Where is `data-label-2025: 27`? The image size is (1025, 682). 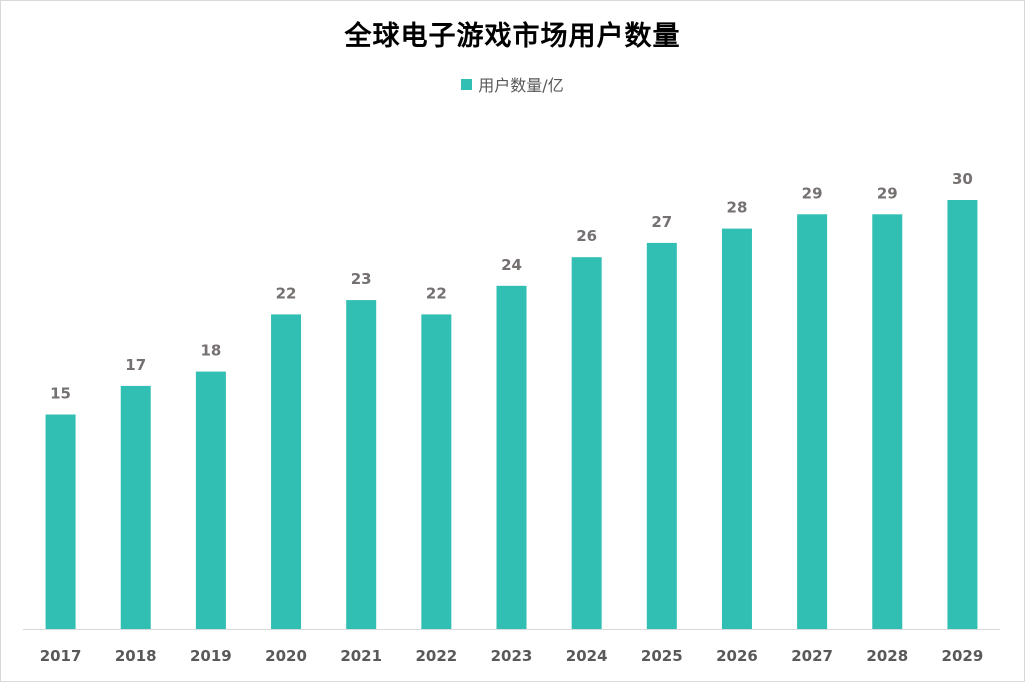 data-label-2025: 27 is located at coordinates (661, 222).